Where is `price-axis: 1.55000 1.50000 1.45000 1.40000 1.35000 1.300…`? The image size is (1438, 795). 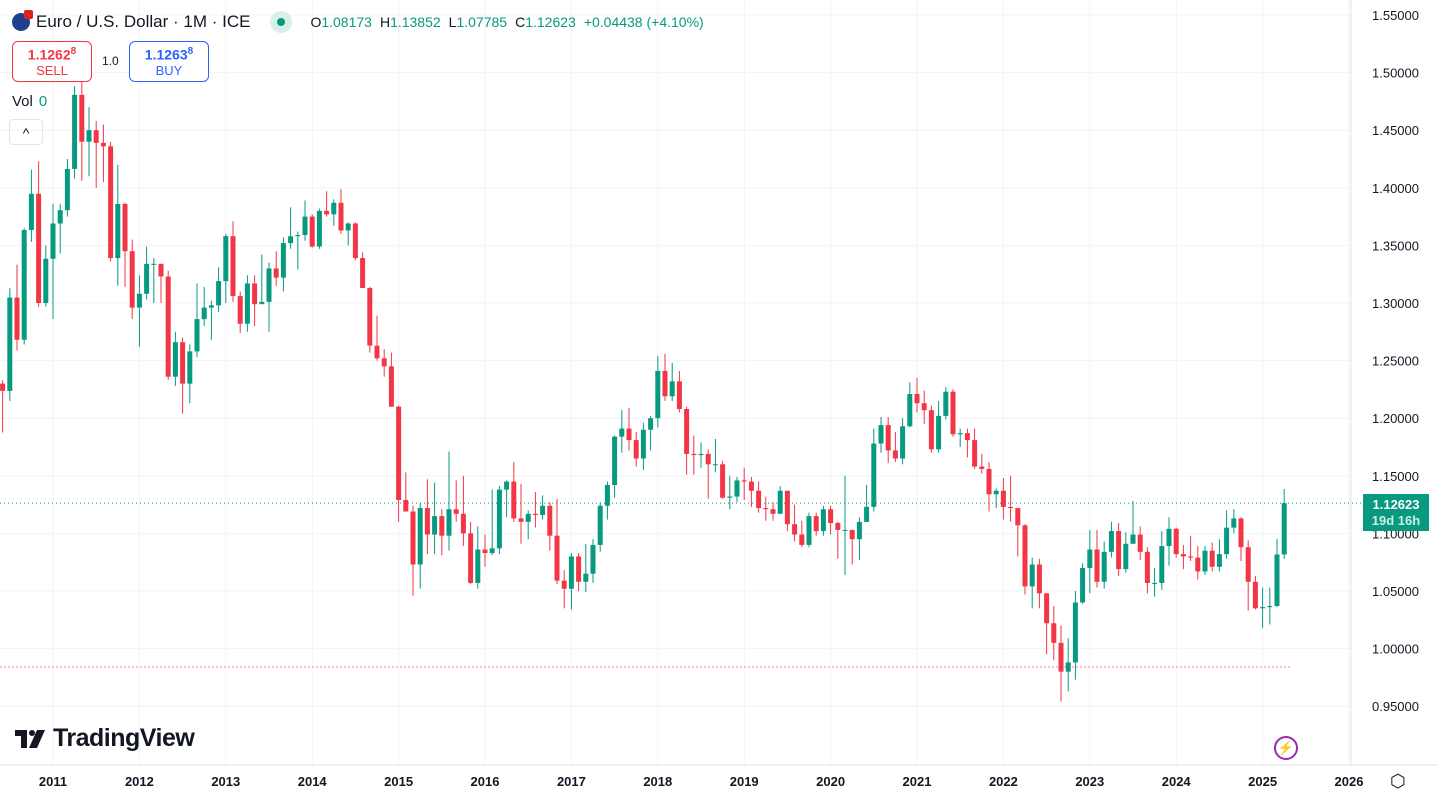
price-axis: 1.55000 1.50000 1.45000 1.40000 1.35000 1.300… is located at coordinates (1395, 361).